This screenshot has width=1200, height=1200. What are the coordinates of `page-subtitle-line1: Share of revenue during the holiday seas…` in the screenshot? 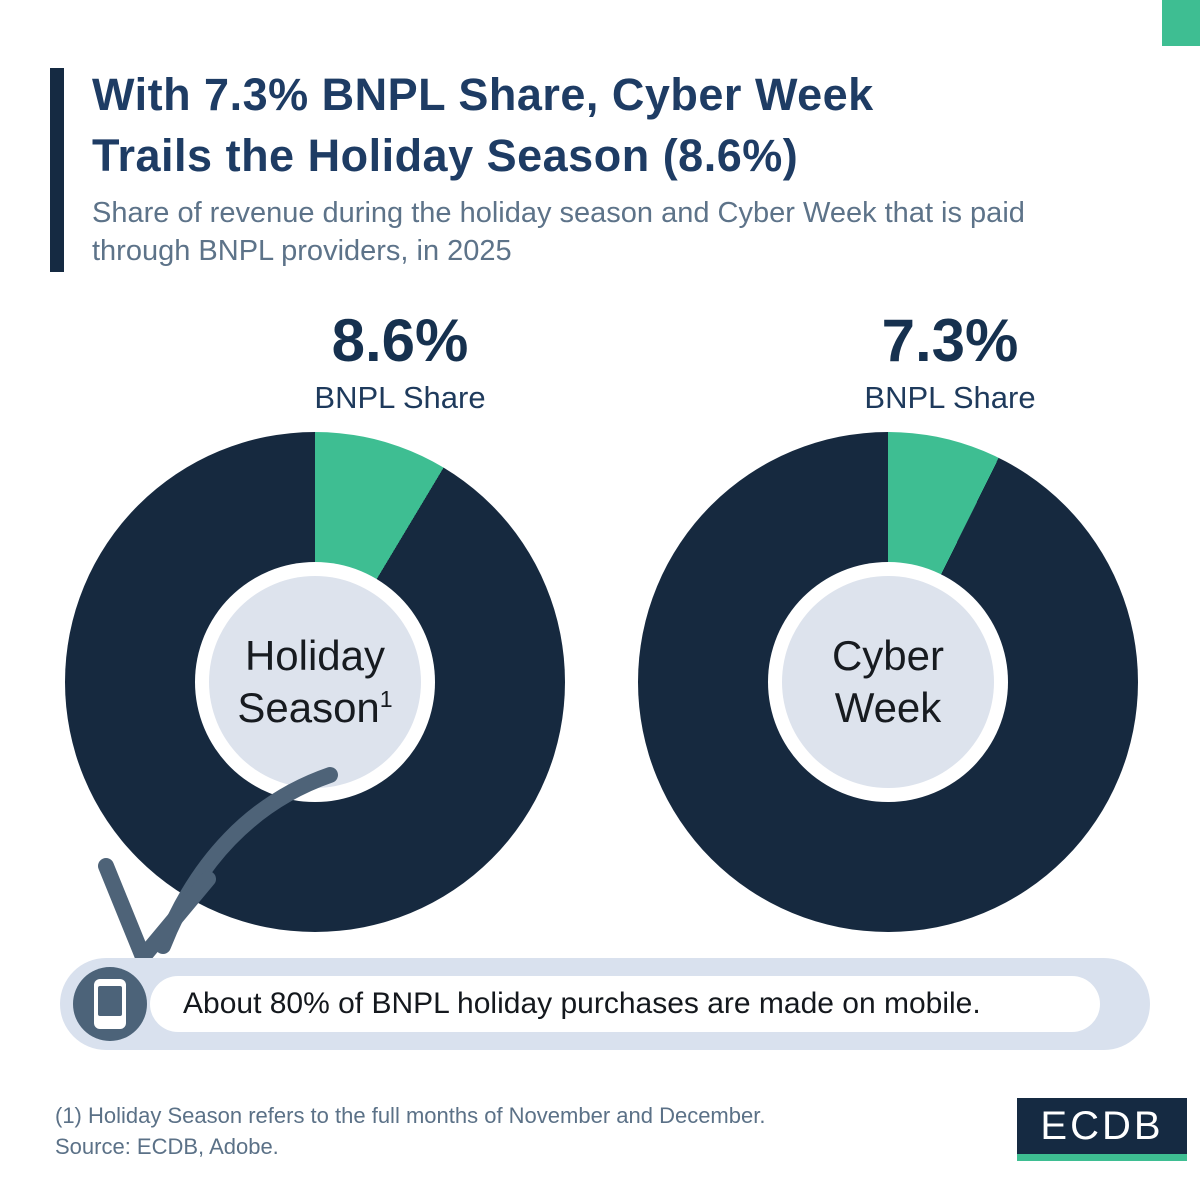 It's located at (558, 213).